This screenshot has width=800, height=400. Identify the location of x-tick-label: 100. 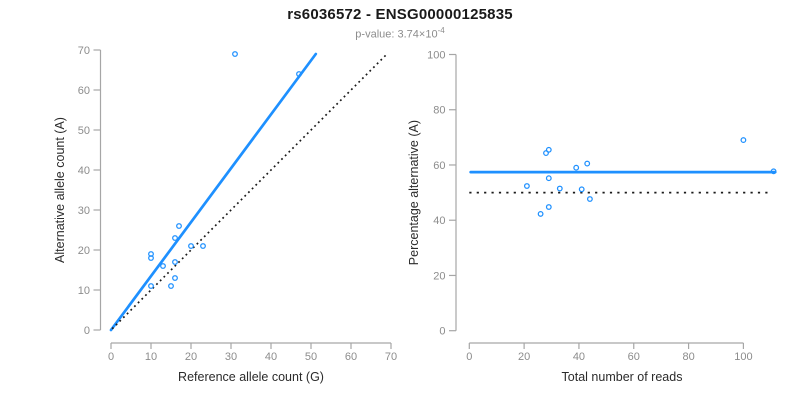
(743, 357).